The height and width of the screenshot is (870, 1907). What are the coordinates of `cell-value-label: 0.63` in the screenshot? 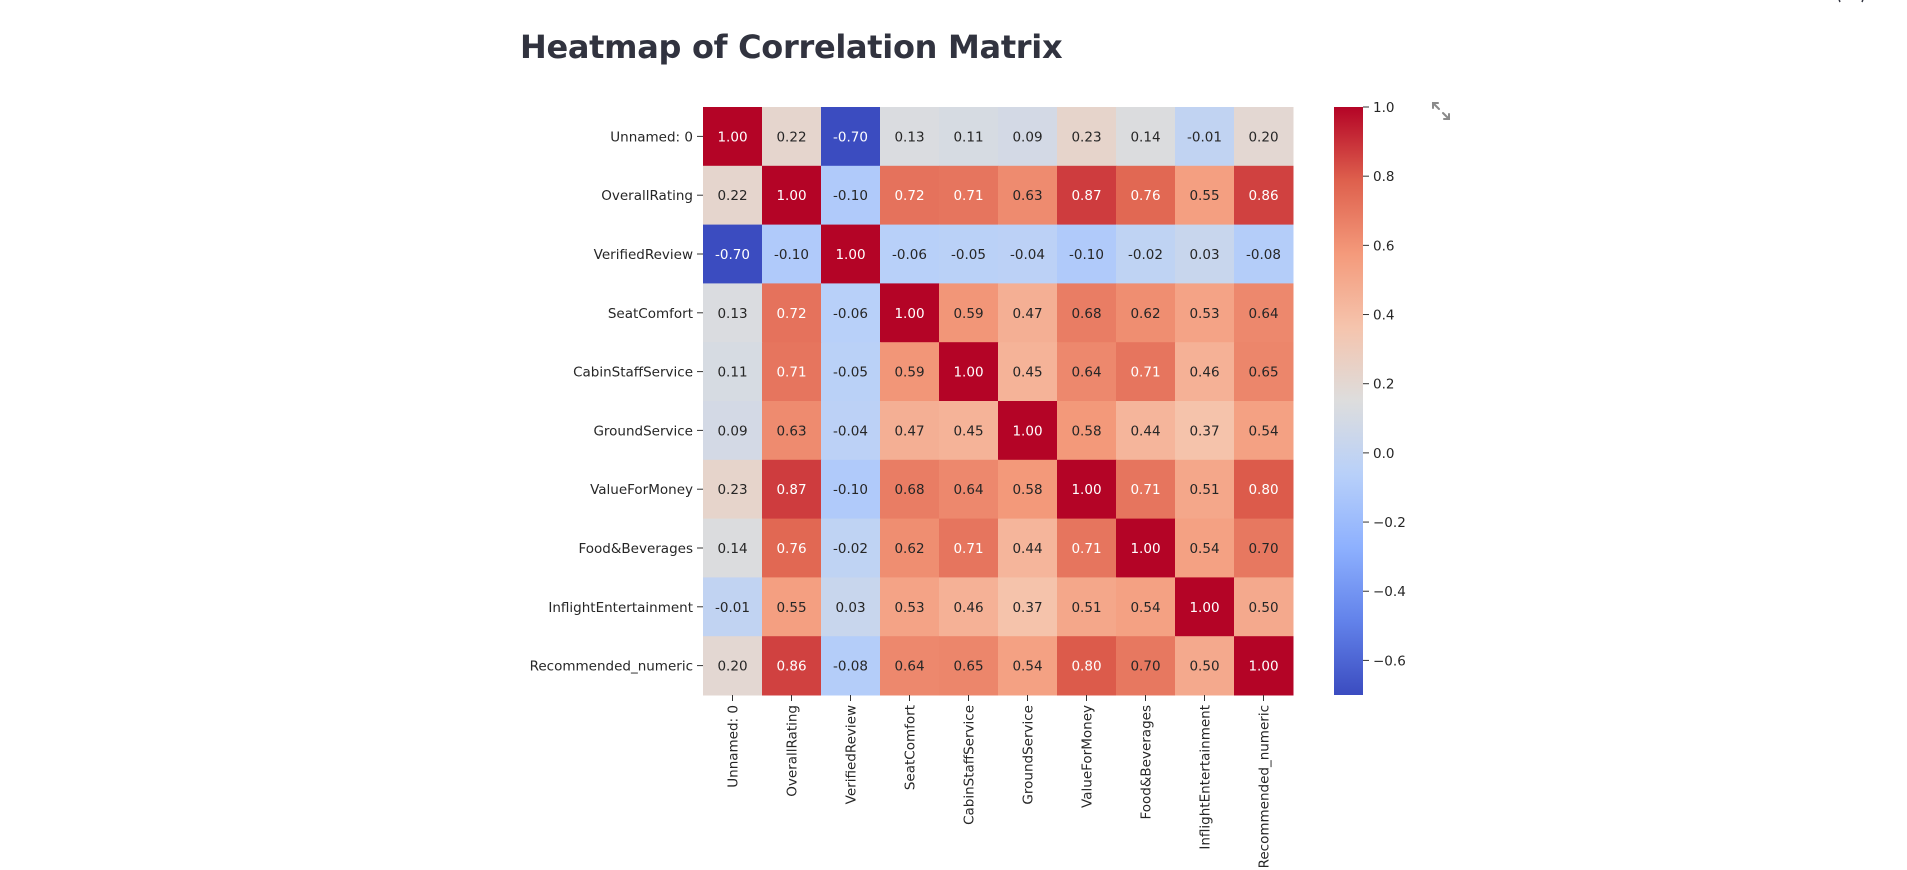 It's located at (791, 431).